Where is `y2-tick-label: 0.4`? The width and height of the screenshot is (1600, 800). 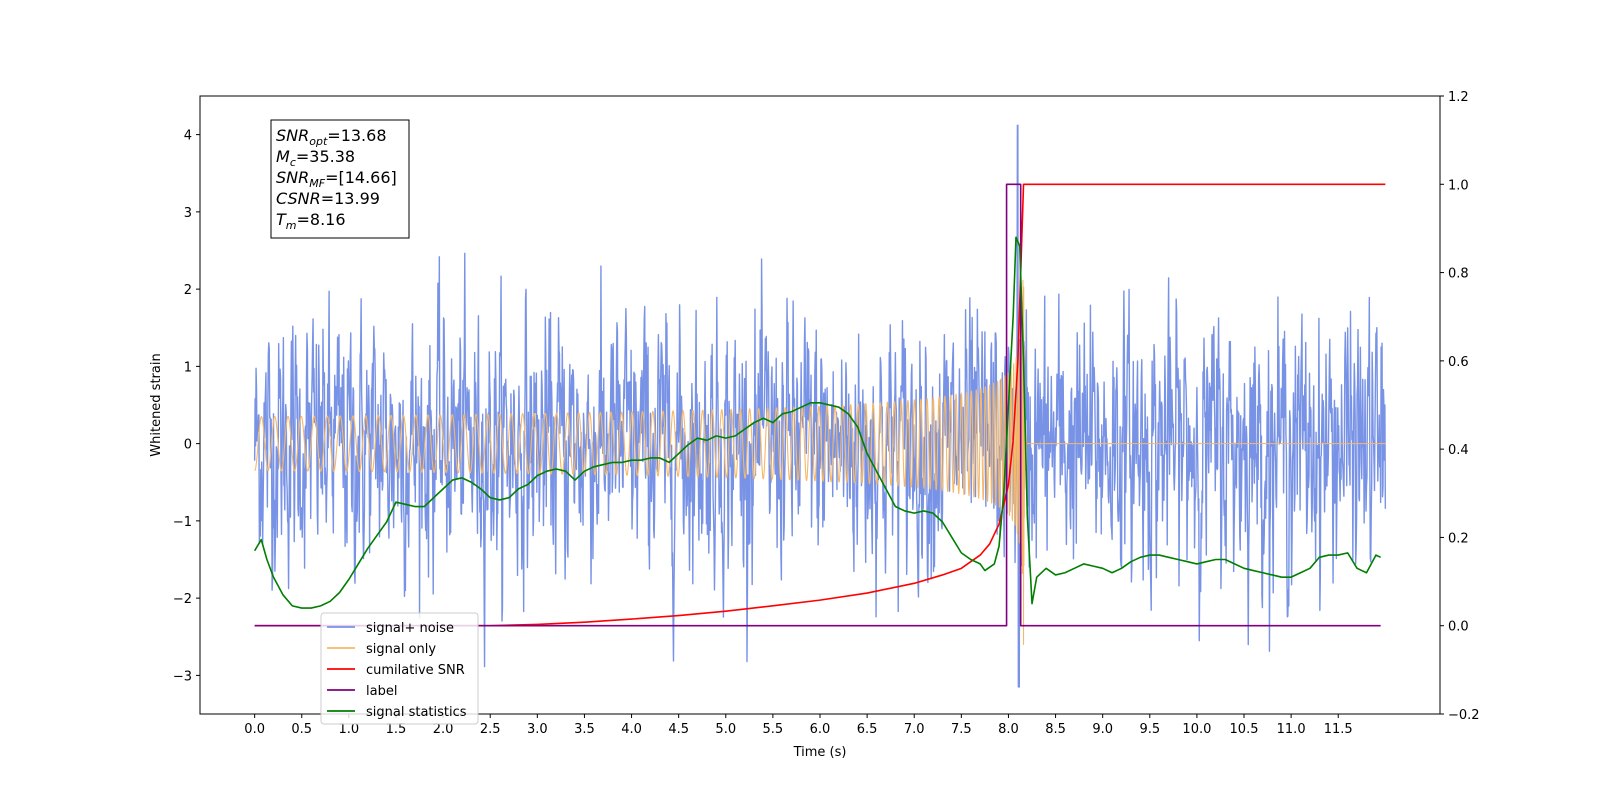
y2-tick-label: 0.4 is located at coordinates (1458, 450).